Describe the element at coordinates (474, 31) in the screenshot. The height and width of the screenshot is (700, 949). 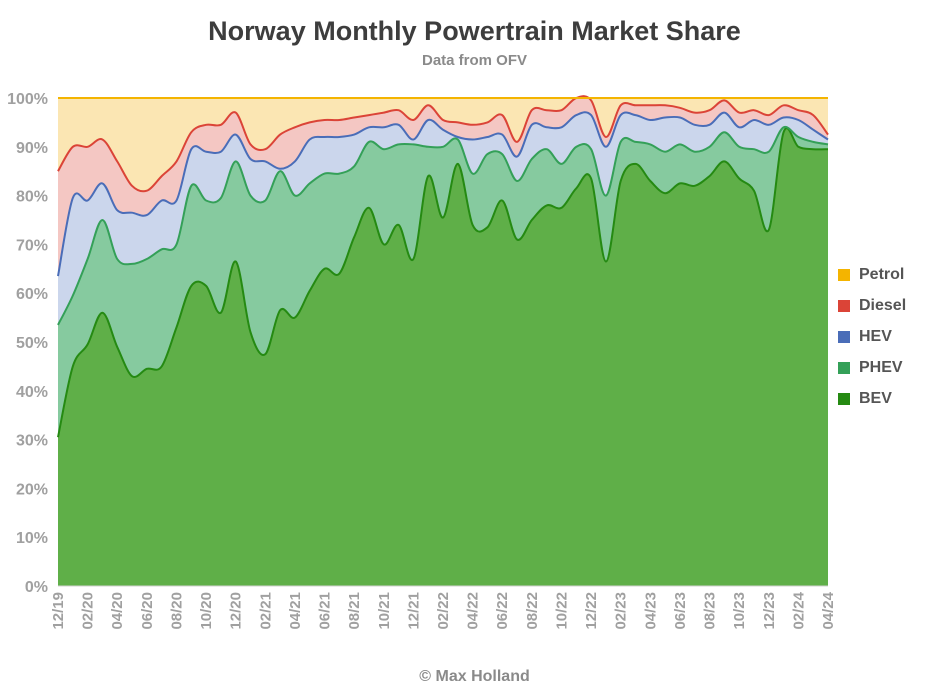
I see `chart-title: Norway Monthly Powertrain Market Share` at that location.